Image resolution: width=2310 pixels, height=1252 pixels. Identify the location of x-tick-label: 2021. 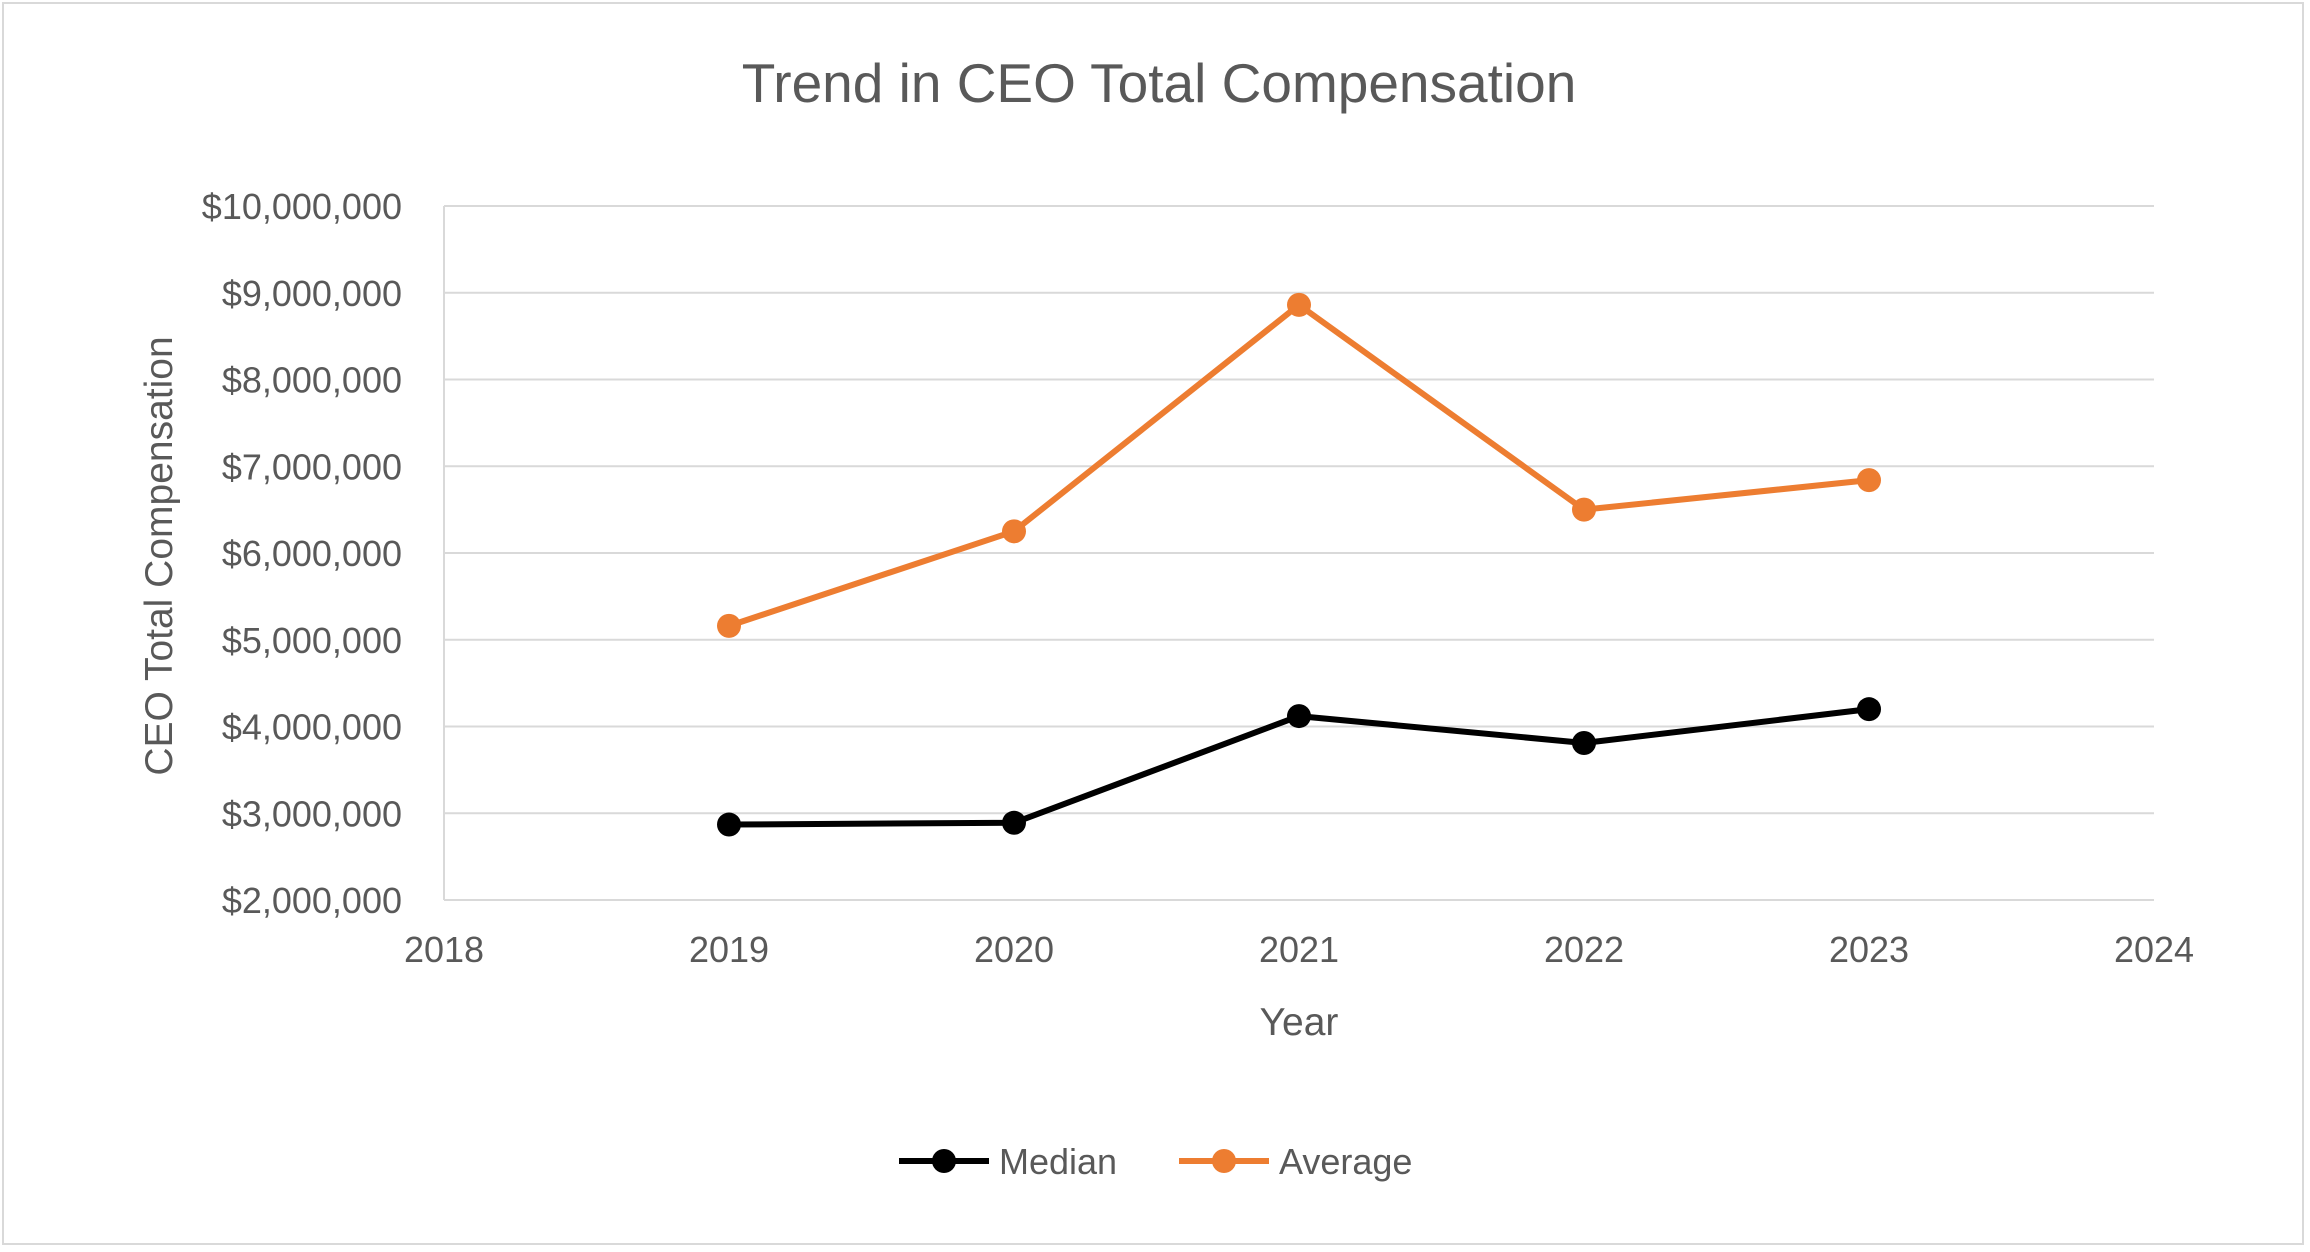
(1299, 949).